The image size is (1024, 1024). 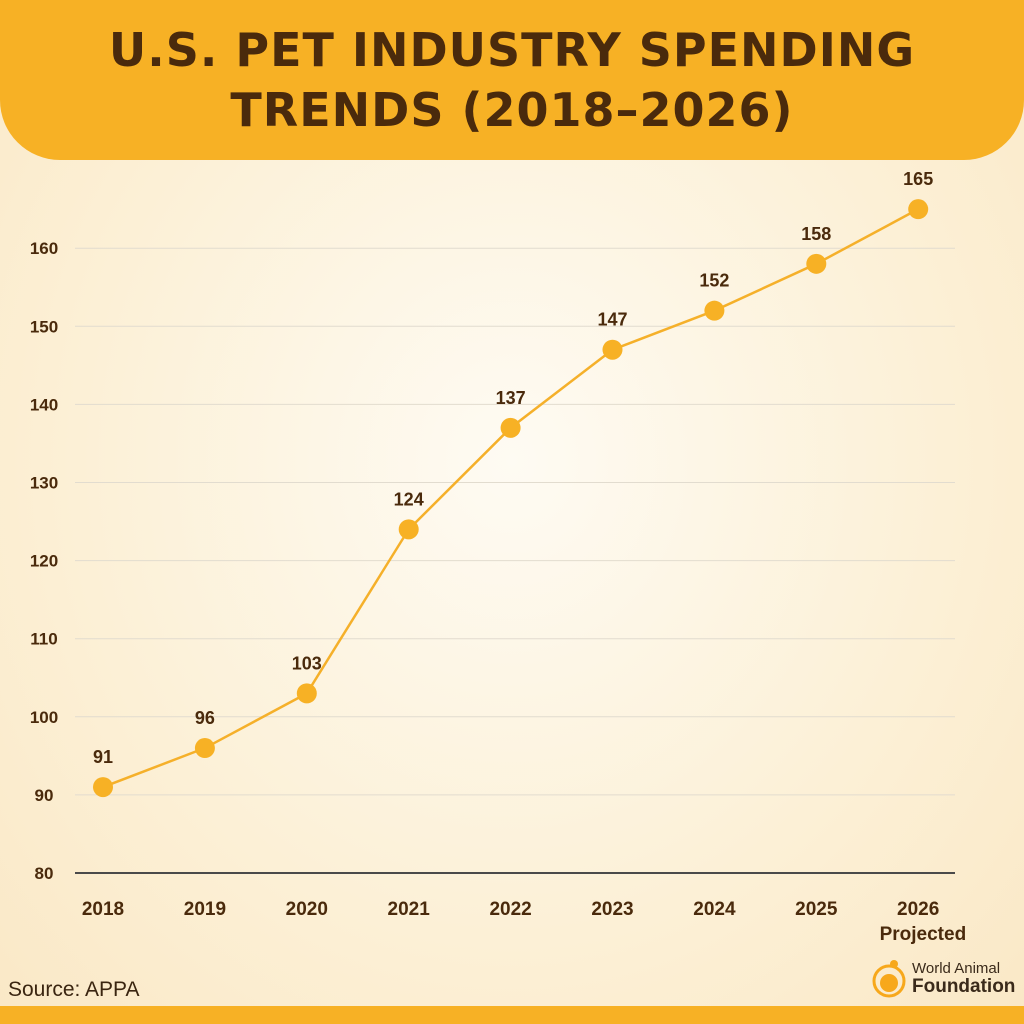 What do you see at coordinates (44, 795) in the screenshot?
I see `y-tick-label: 90` at bounding box center [44, 795].